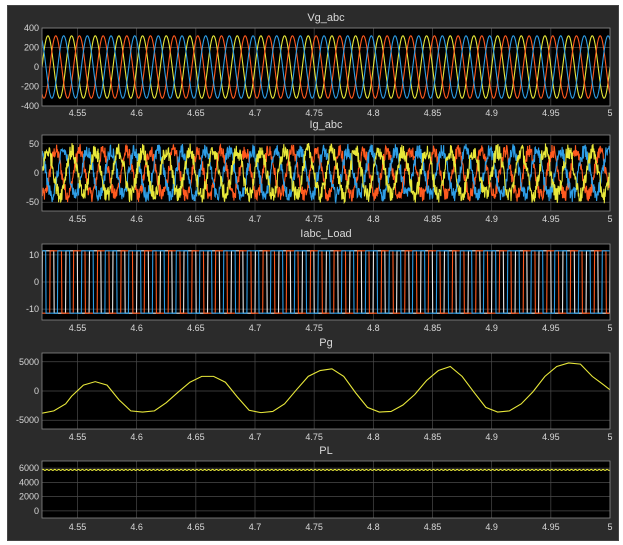 The image size is (623, 545). What do you see at coordinates (32, 309) in the screenshot?
I see `y-tick-label: -10` at bounding box center [32, 309].